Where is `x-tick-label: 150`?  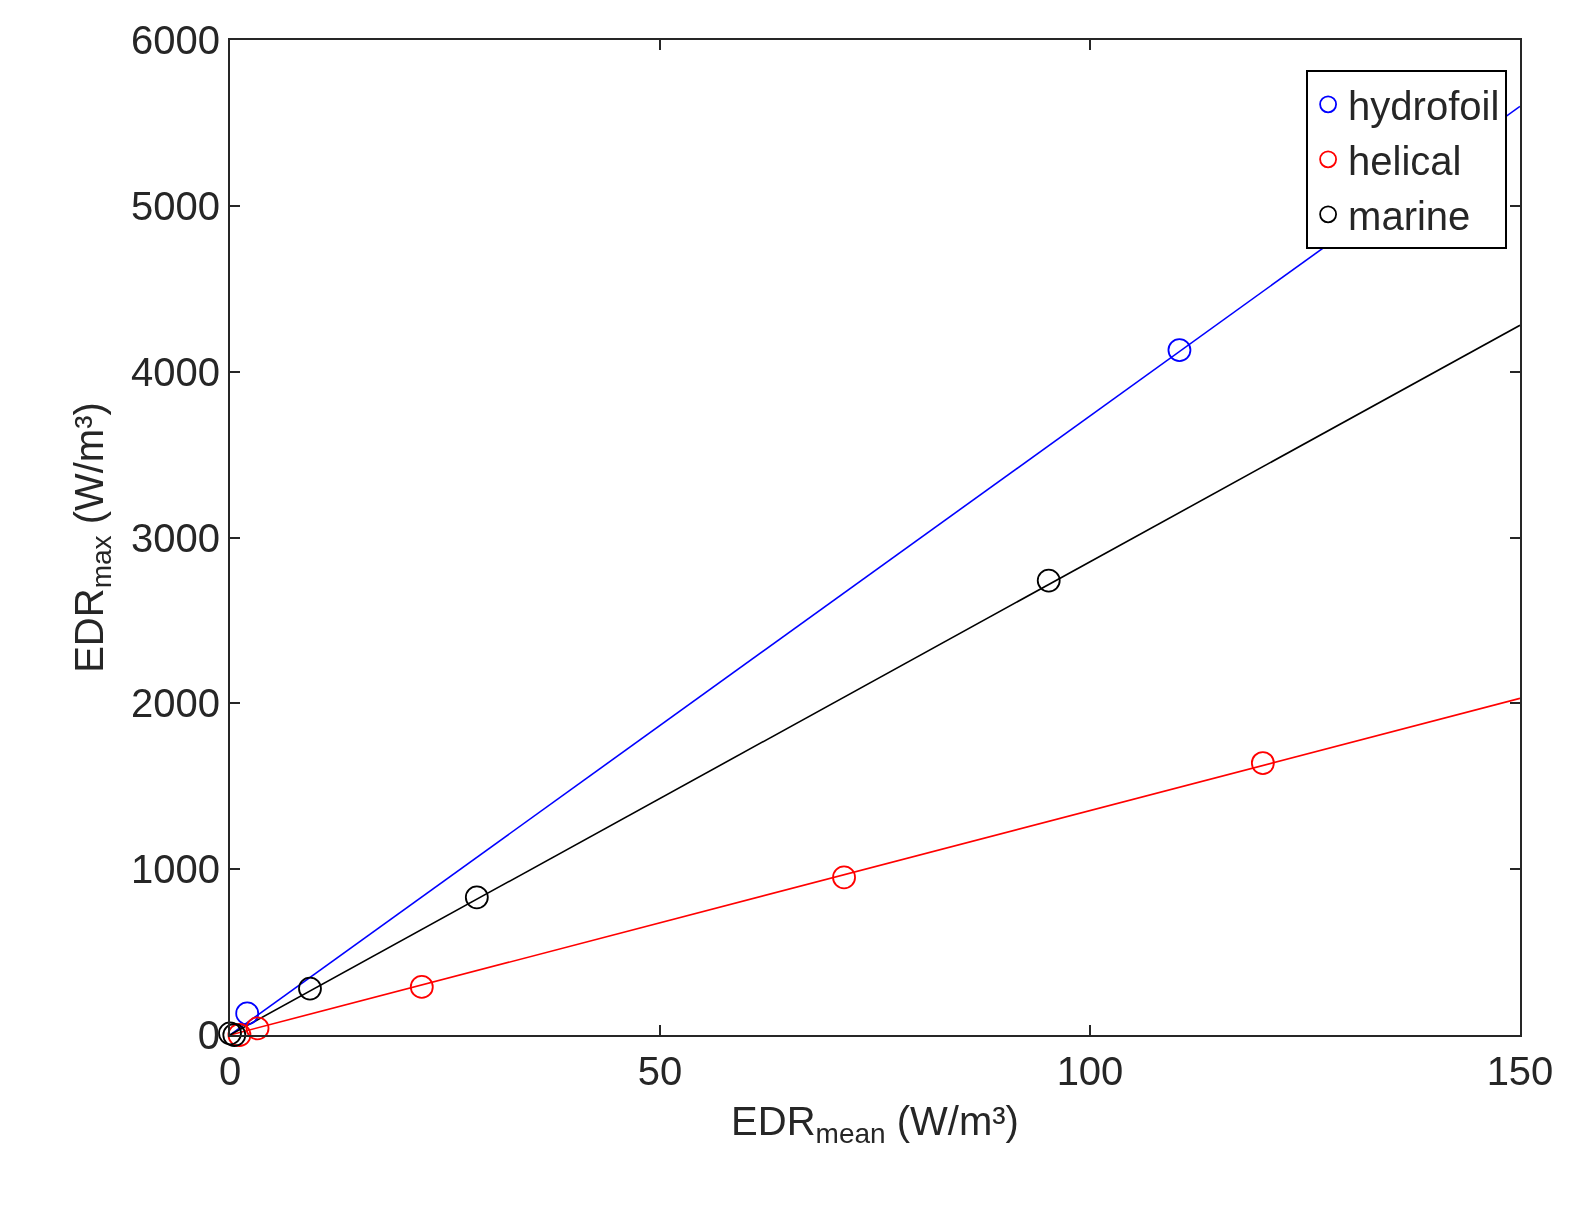
x-tick-label: 150 is located at coordinates (1520, 1071).